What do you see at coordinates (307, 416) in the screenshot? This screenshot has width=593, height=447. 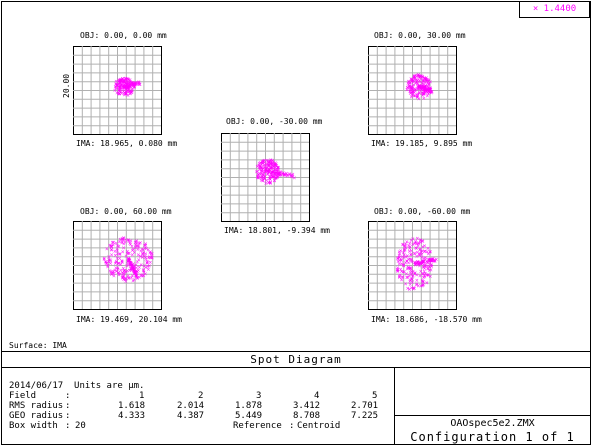 I see `geo-4: 8.708` at bounding box center [307, 416].